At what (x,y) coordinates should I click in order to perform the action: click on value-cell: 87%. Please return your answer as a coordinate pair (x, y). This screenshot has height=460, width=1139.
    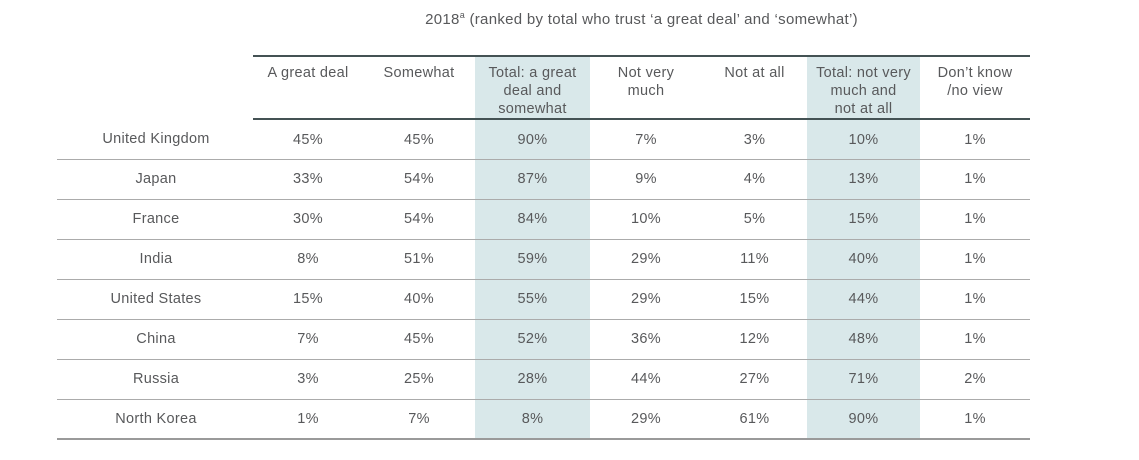
    Looking at the image, I should click on (532, 179).